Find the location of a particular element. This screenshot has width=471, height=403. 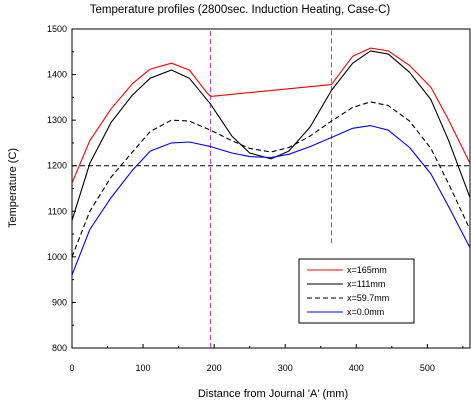

x-axis-ticks: 0 100 200 300 400 500 is located at coordinates (266, 358).